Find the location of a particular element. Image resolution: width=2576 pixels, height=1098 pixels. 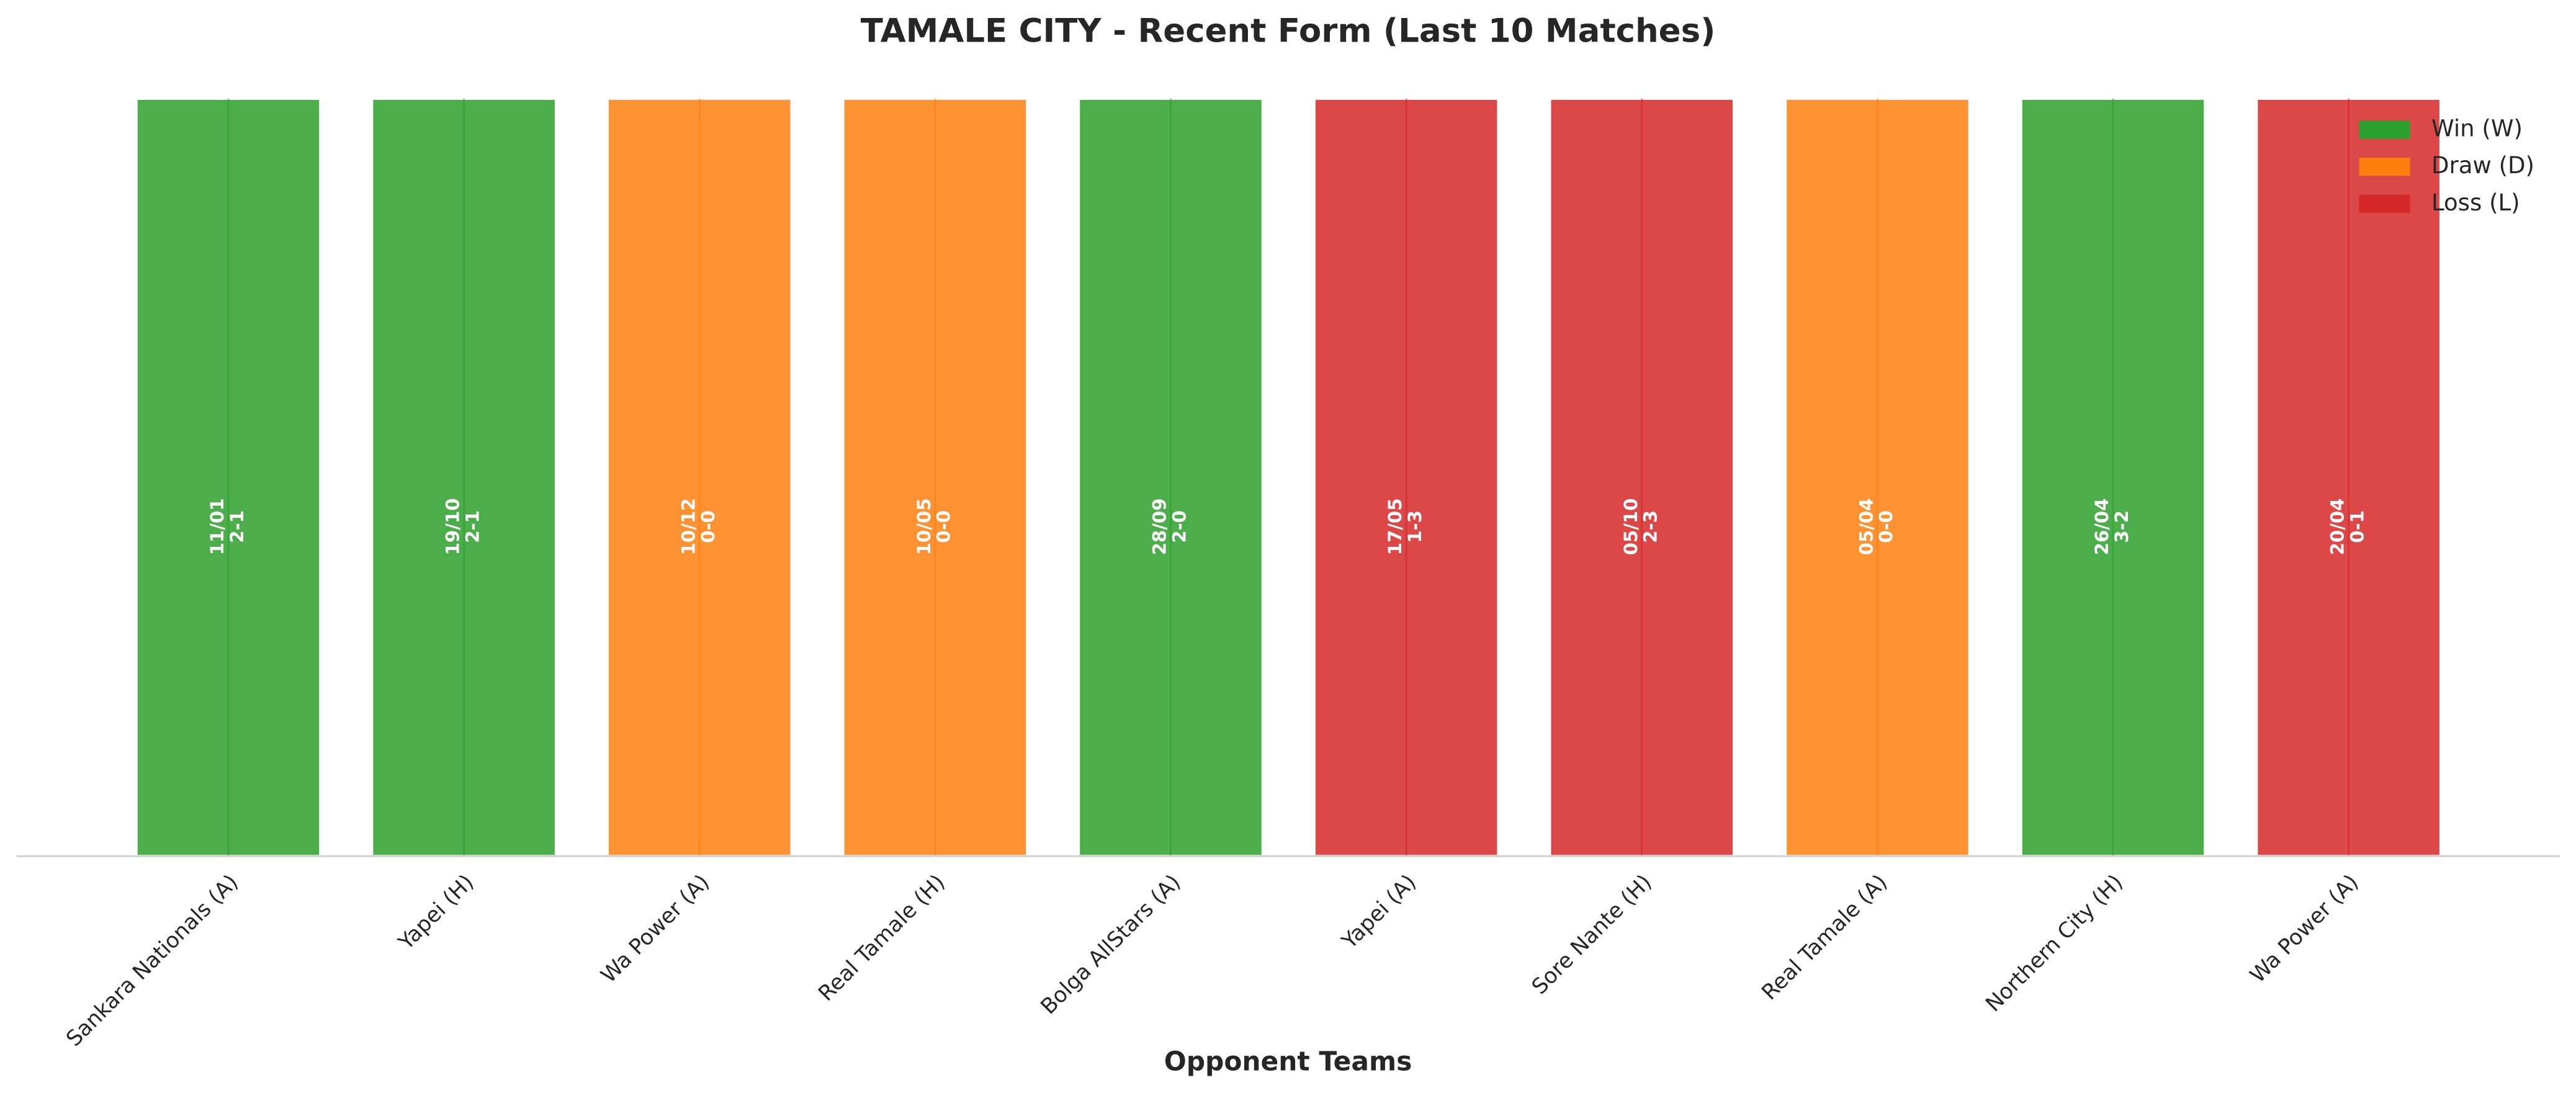

bar-date-label: 05/04 is located at coordinates (1866, 527).